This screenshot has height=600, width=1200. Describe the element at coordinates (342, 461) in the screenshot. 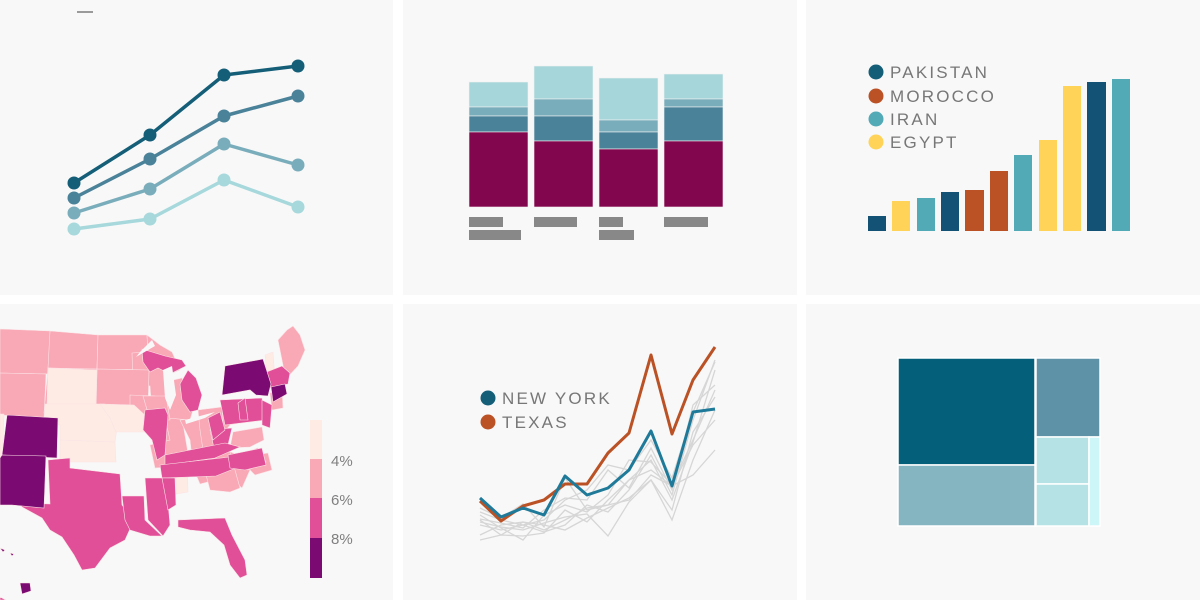

I see `scale-label-4: 4%` at that location.